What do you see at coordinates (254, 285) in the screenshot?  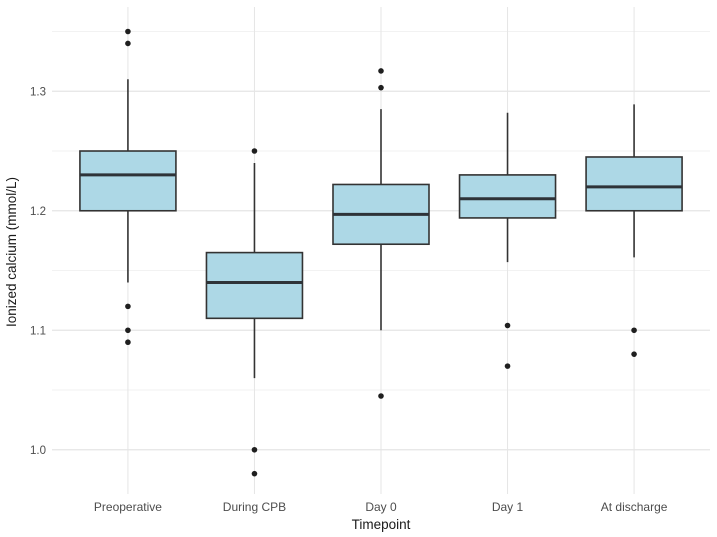 I see `iqr-box-during-cpb` at bounding box center [254, 285].